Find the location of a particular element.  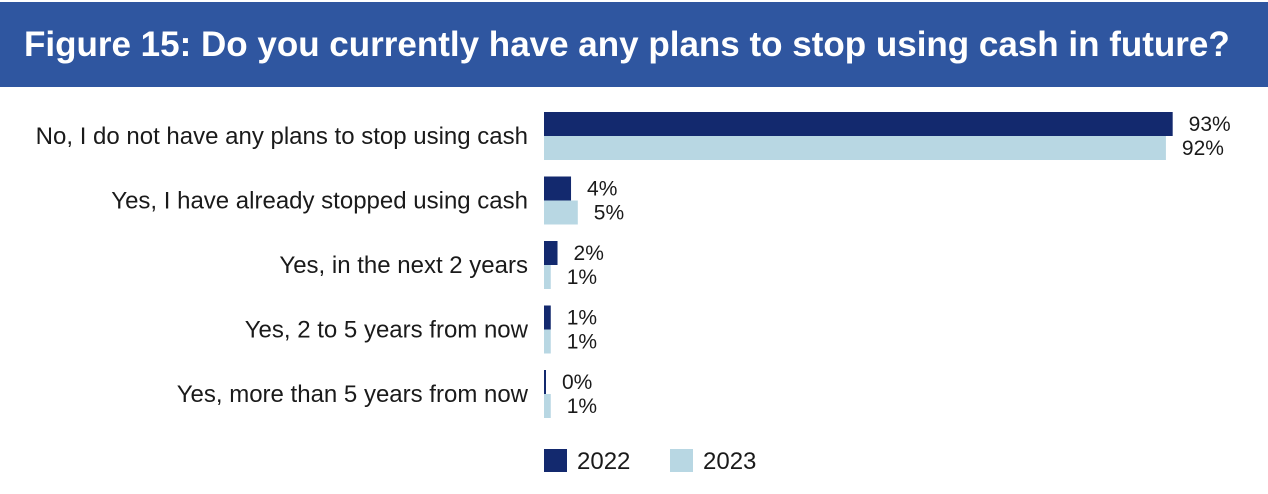

data-label-2023: 5% is located at coordinates (609, 213).